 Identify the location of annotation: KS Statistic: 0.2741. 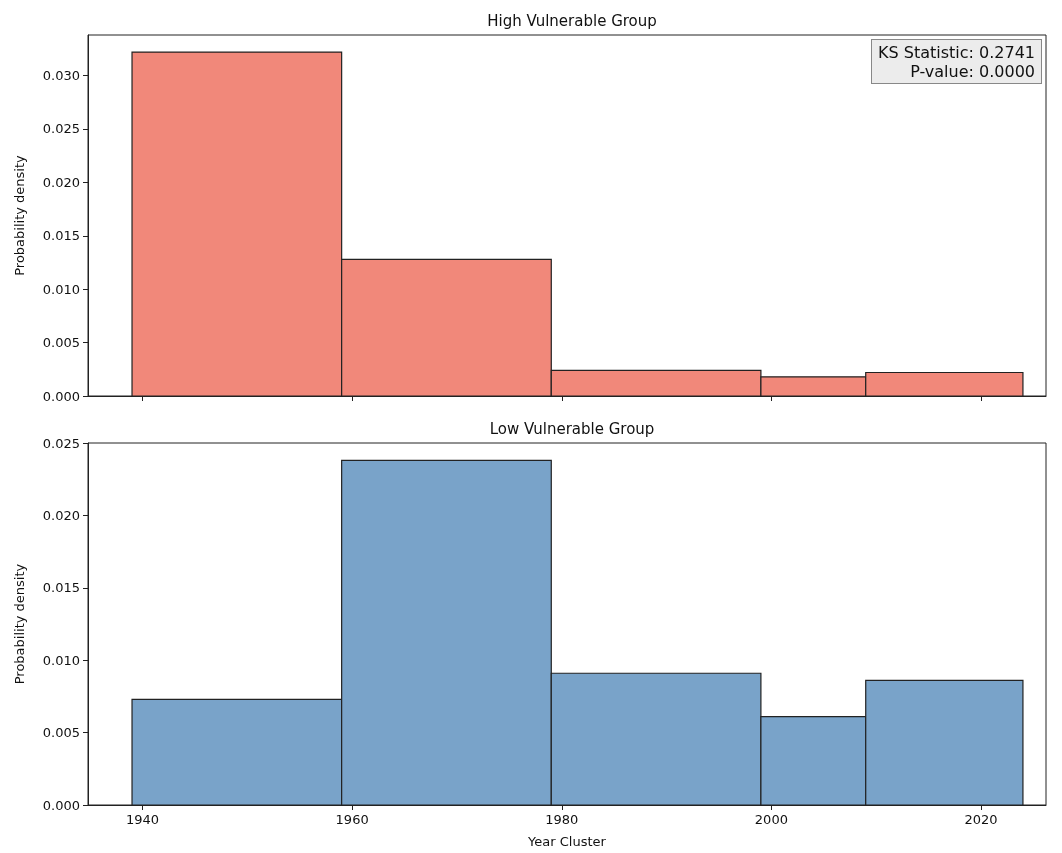
(956, 52).